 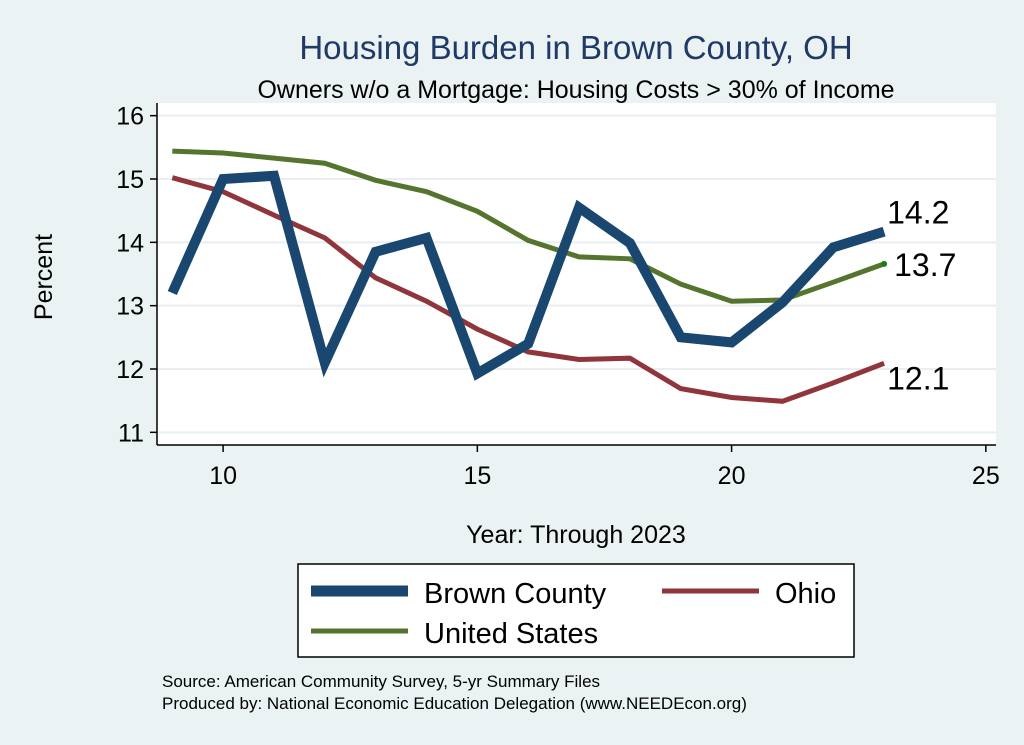 I want to click on x-tick-label-15: 15, so click(x=477, y=476).